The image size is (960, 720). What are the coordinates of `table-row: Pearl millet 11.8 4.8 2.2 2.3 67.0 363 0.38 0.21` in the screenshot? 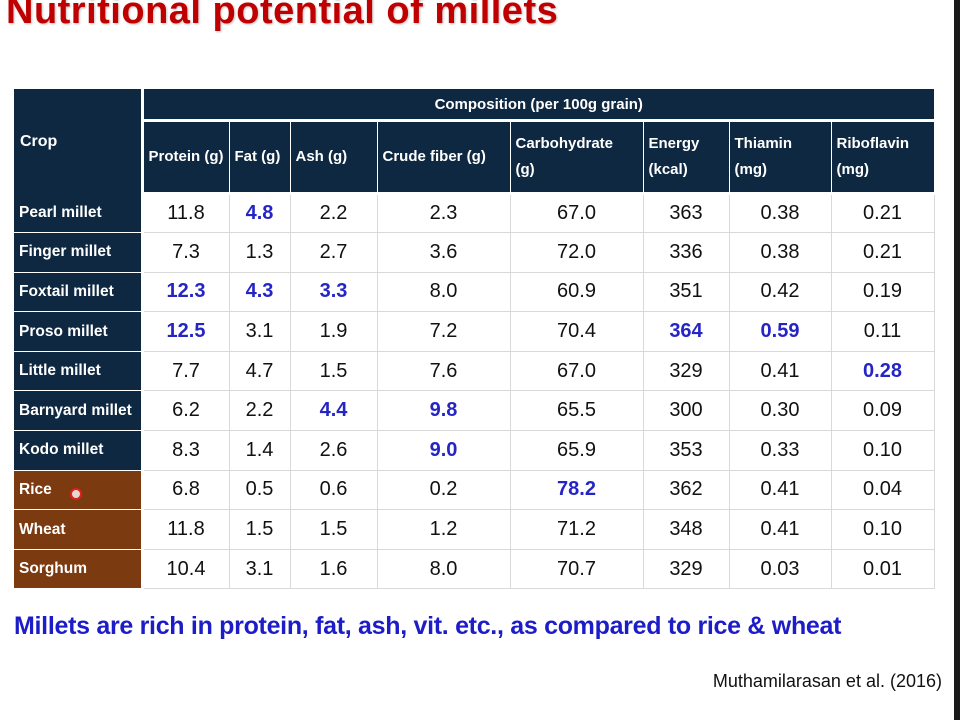 It's located at (474, 213).